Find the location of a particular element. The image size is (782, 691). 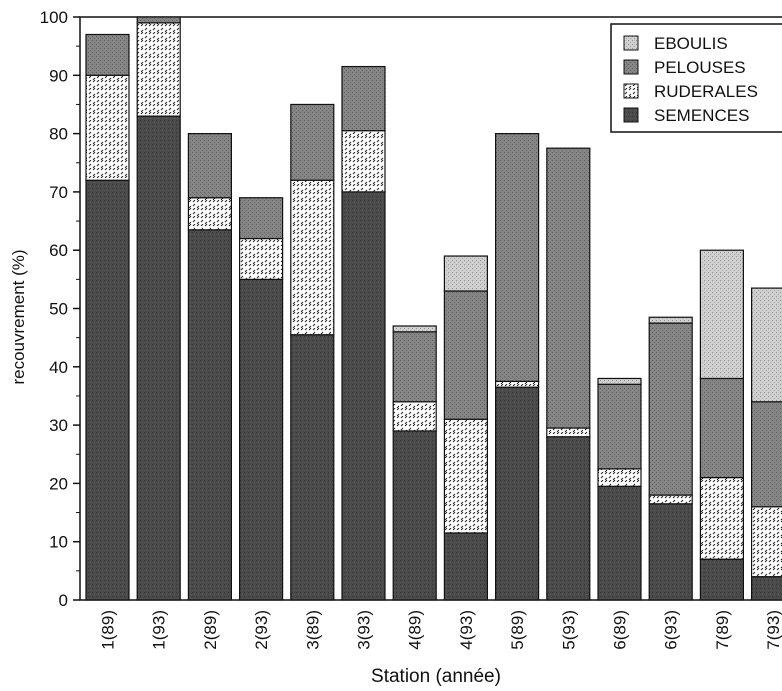

y-tick-label: 30 is located at coordinates (58, 425).